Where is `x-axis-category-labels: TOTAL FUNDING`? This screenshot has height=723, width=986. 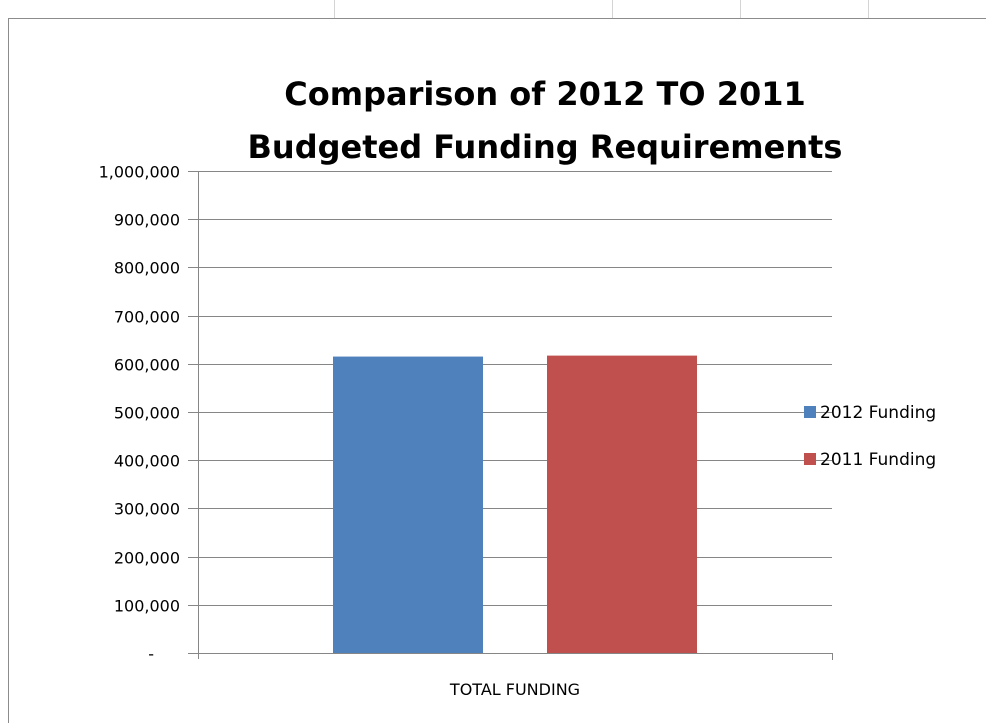 x-axis-category-labels: TOTAL FUNDING is located at coordinates (514, 689).